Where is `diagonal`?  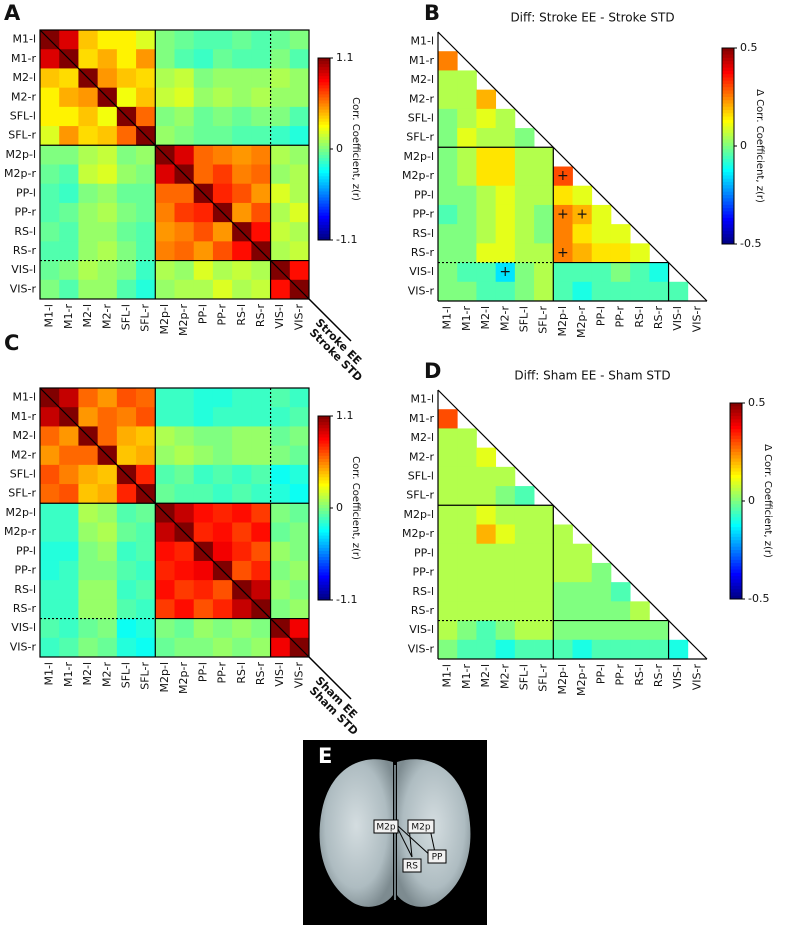 diagonal is located at coordinates (174, 164).